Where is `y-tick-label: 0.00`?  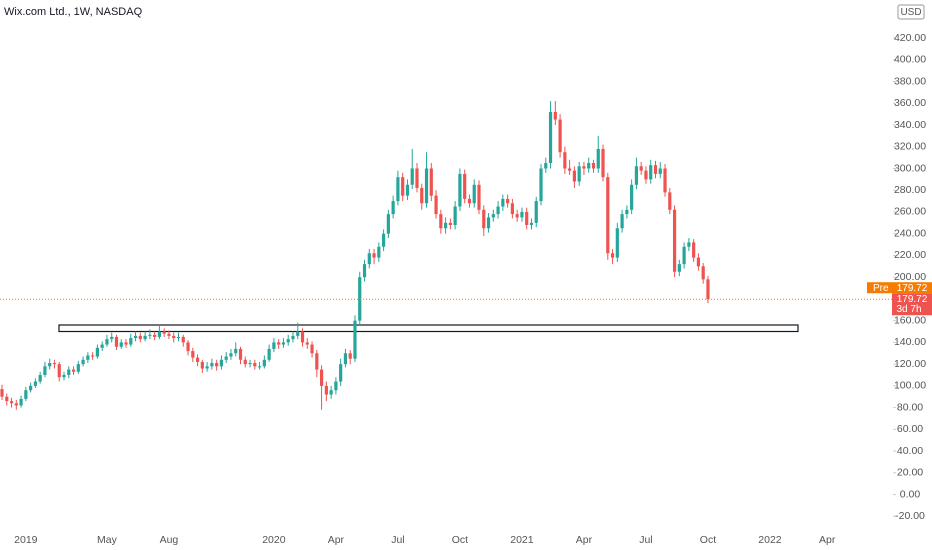
y-tick-label: 0.00 is located at coordinates (910, 494).